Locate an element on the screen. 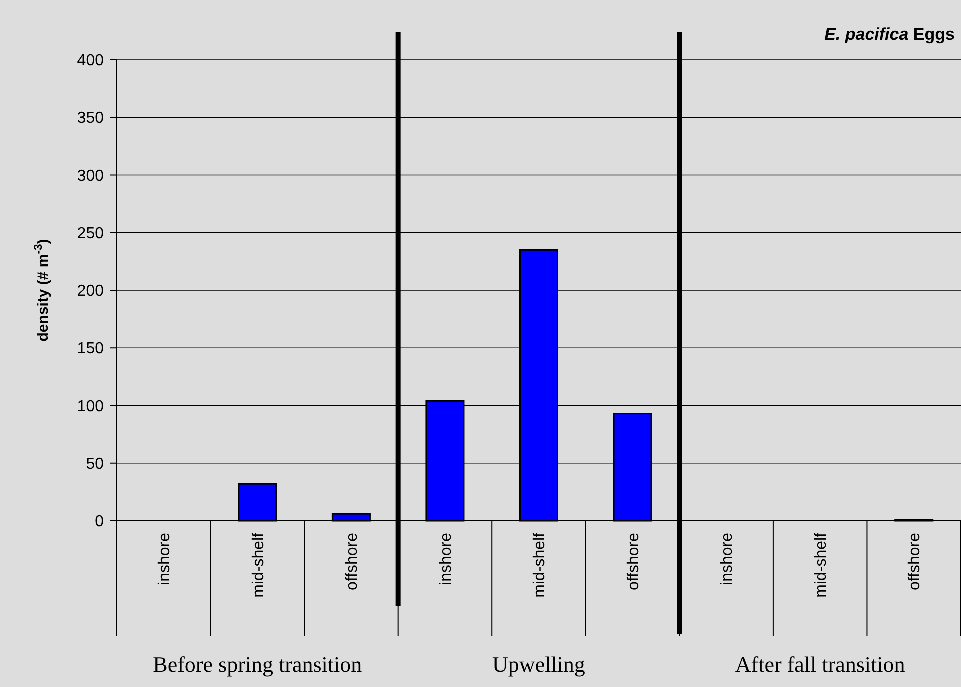 The height and width of the screenshot is (687, 961). y-tick-label: 300 is located at coordinates (90, 176).